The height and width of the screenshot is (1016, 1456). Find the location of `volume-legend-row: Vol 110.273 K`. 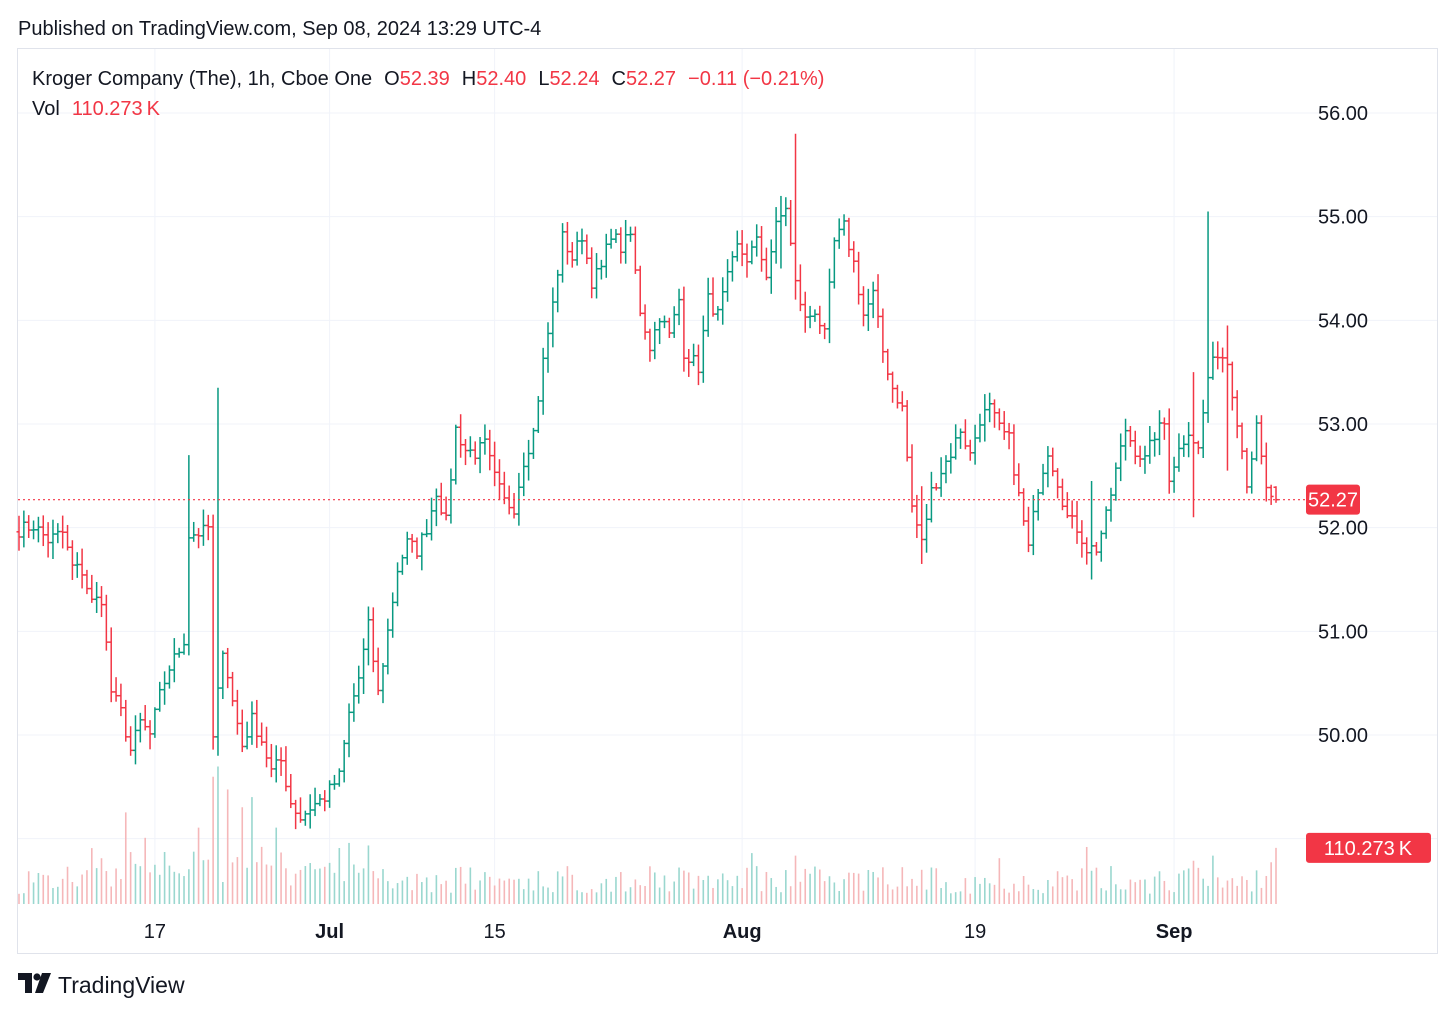

volume-legend-row: Vol 110.273 K is located at coordinates (428, 111).